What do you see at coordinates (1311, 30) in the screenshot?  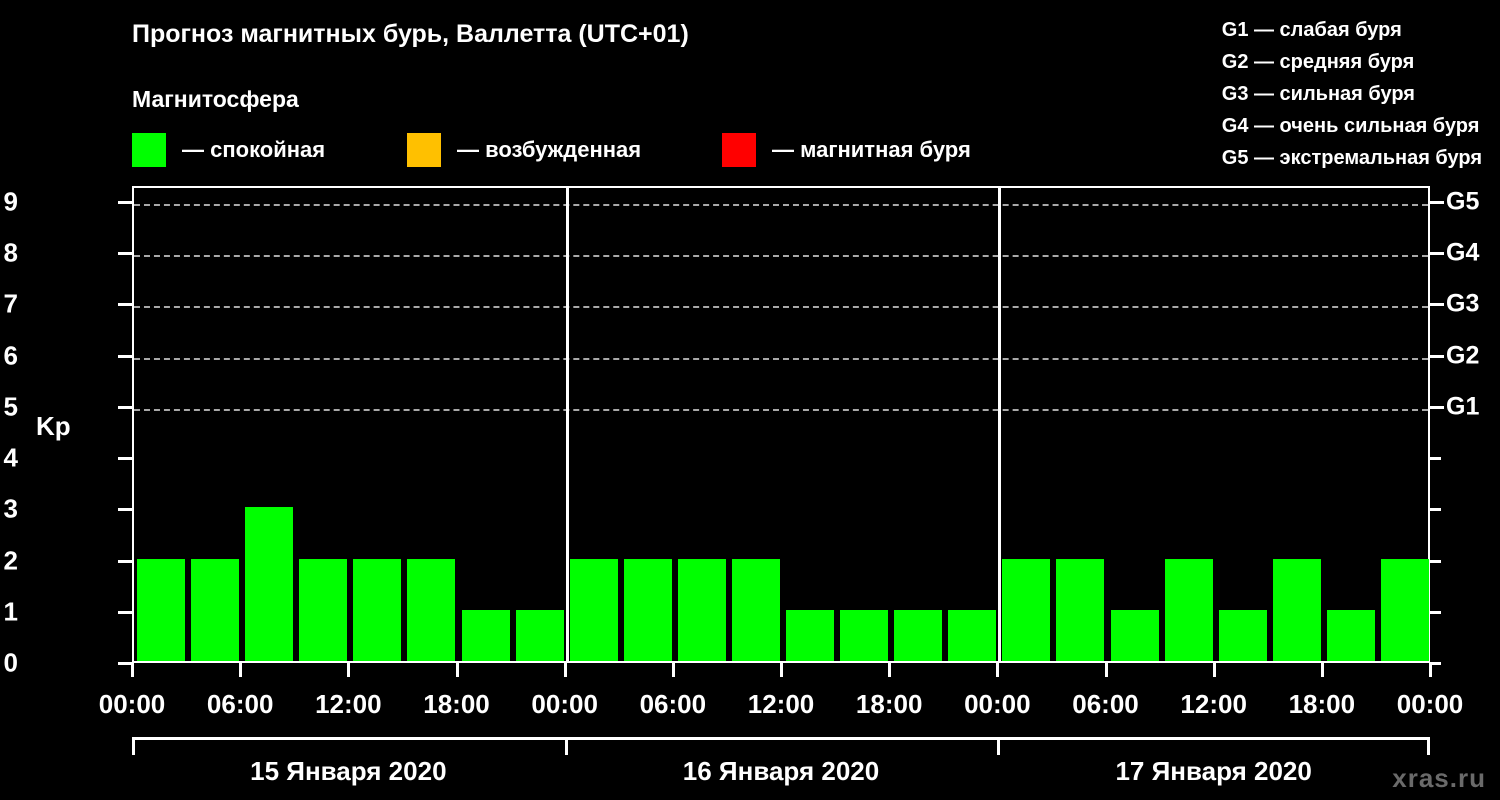 I see `g-scale-line: G1 — слабая буря` at bounding box center [1311, 30].